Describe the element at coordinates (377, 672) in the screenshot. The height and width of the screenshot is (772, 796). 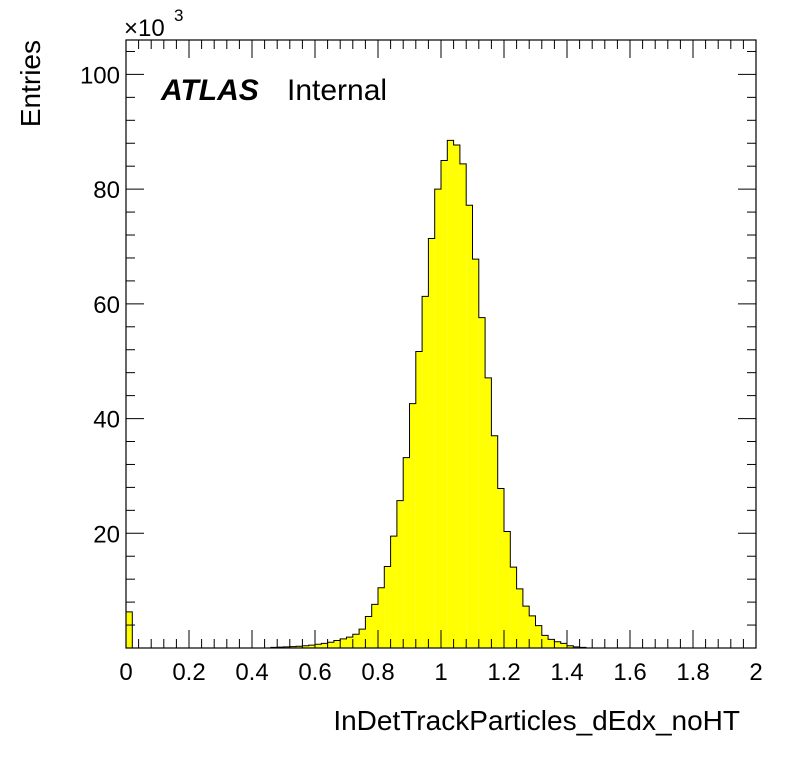
I see `x-tick-label: 0.8` at that location.